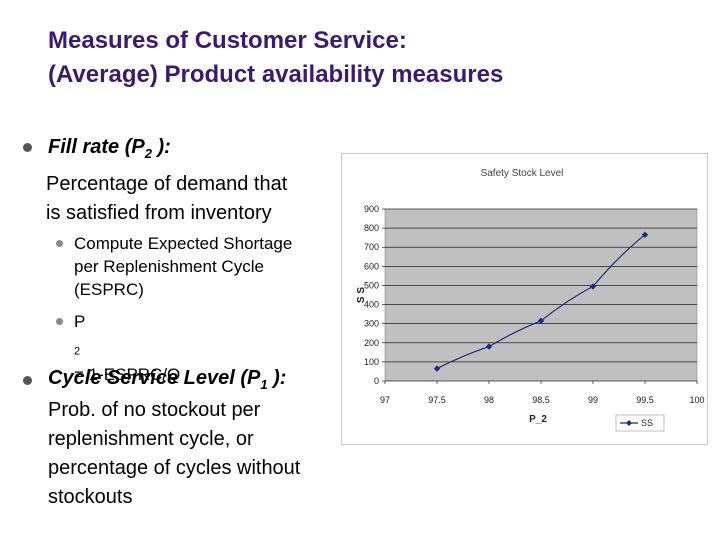 Image resolution: width=720 pixels, height=540 pixels. Describe the element at coordinates (371, 343) in the screenshot. I see `y-tick-label: 200` at that location.